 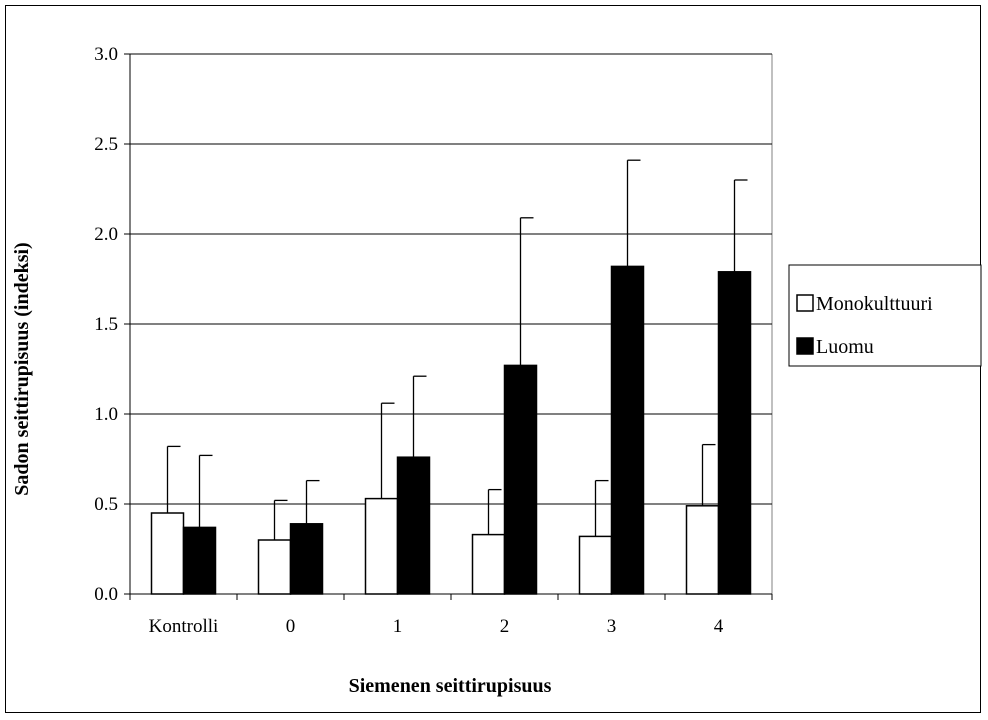 I want to click on y-axis-title: Sadon seittirupisuus (indeksi), so click(x=22, y=368).